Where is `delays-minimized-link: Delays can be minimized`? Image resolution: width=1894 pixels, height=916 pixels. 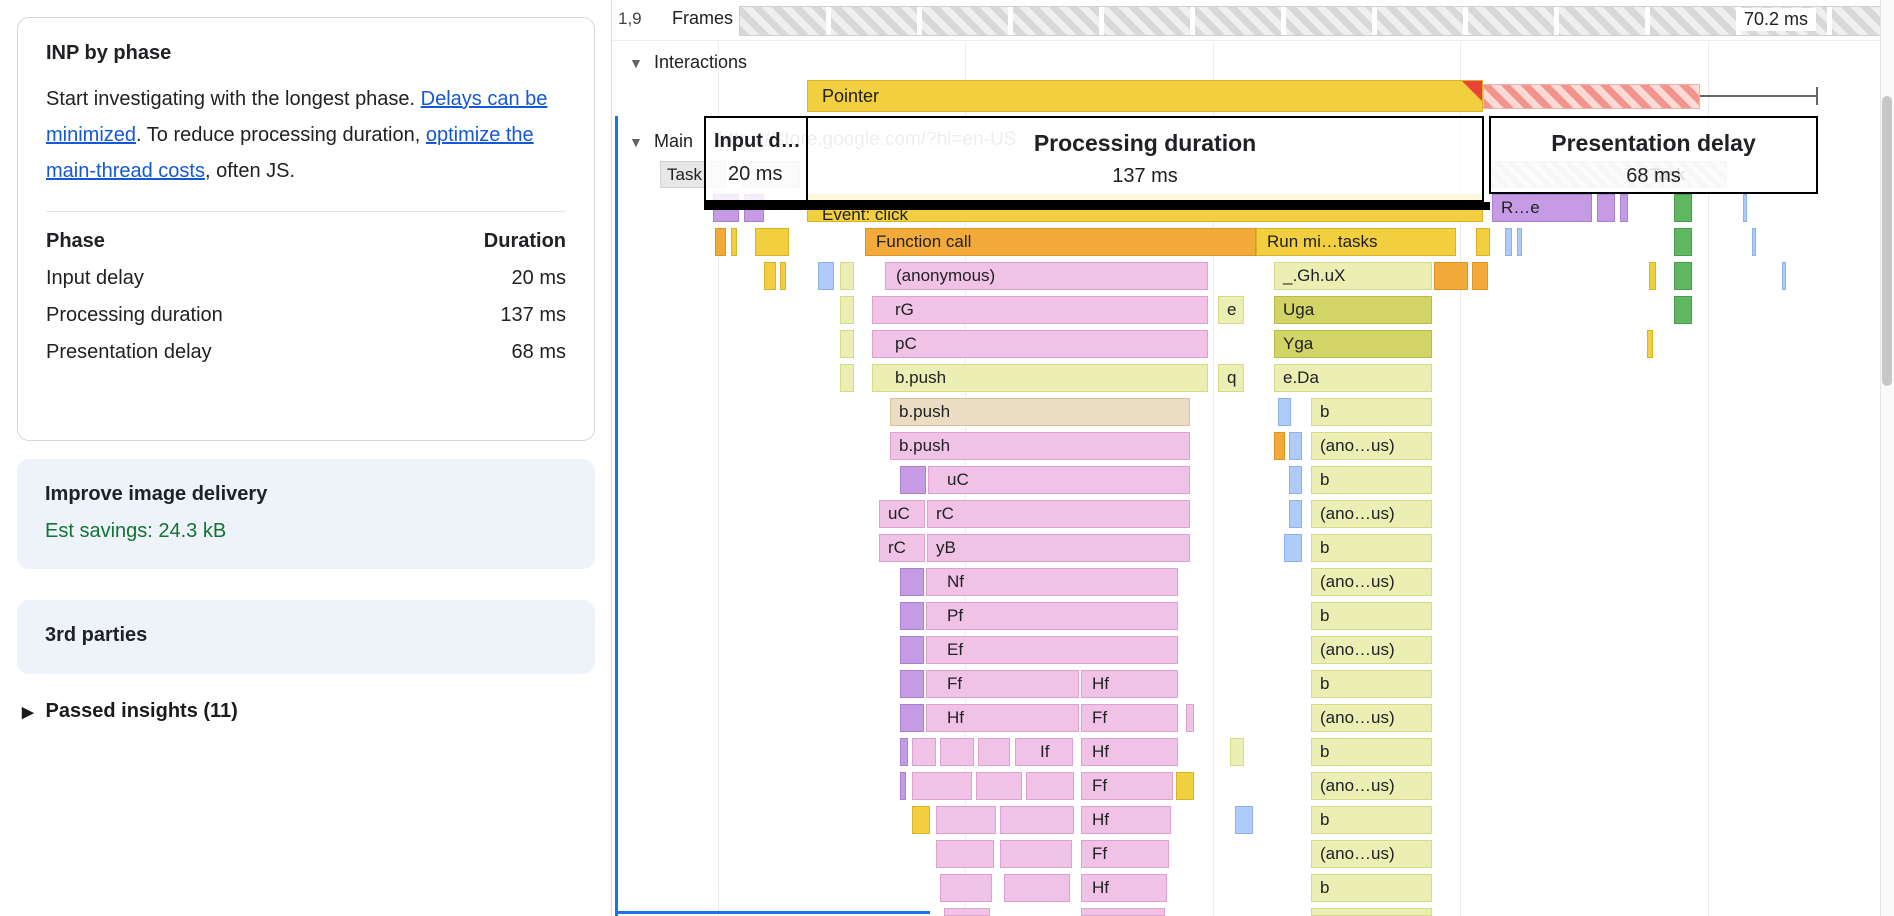
delays-minimized-link: Delays can be minimized is located at coordinates (297, 117).